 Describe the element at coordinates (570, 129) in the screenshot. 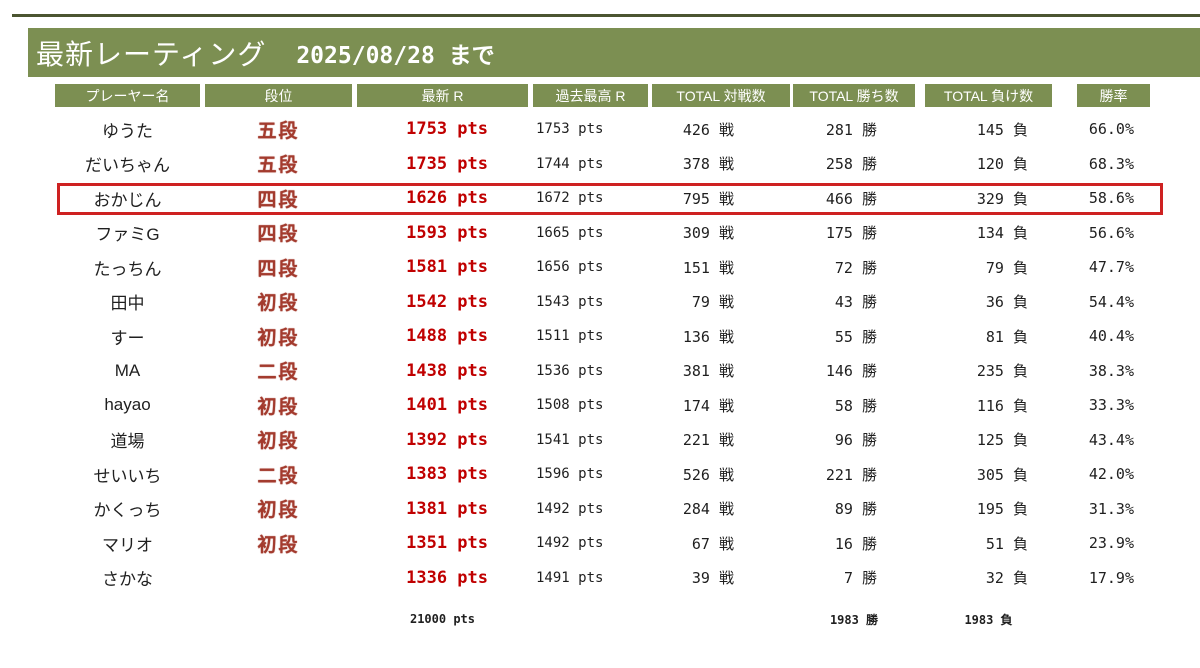

I see `best-rating: 1753 pts` at that location.